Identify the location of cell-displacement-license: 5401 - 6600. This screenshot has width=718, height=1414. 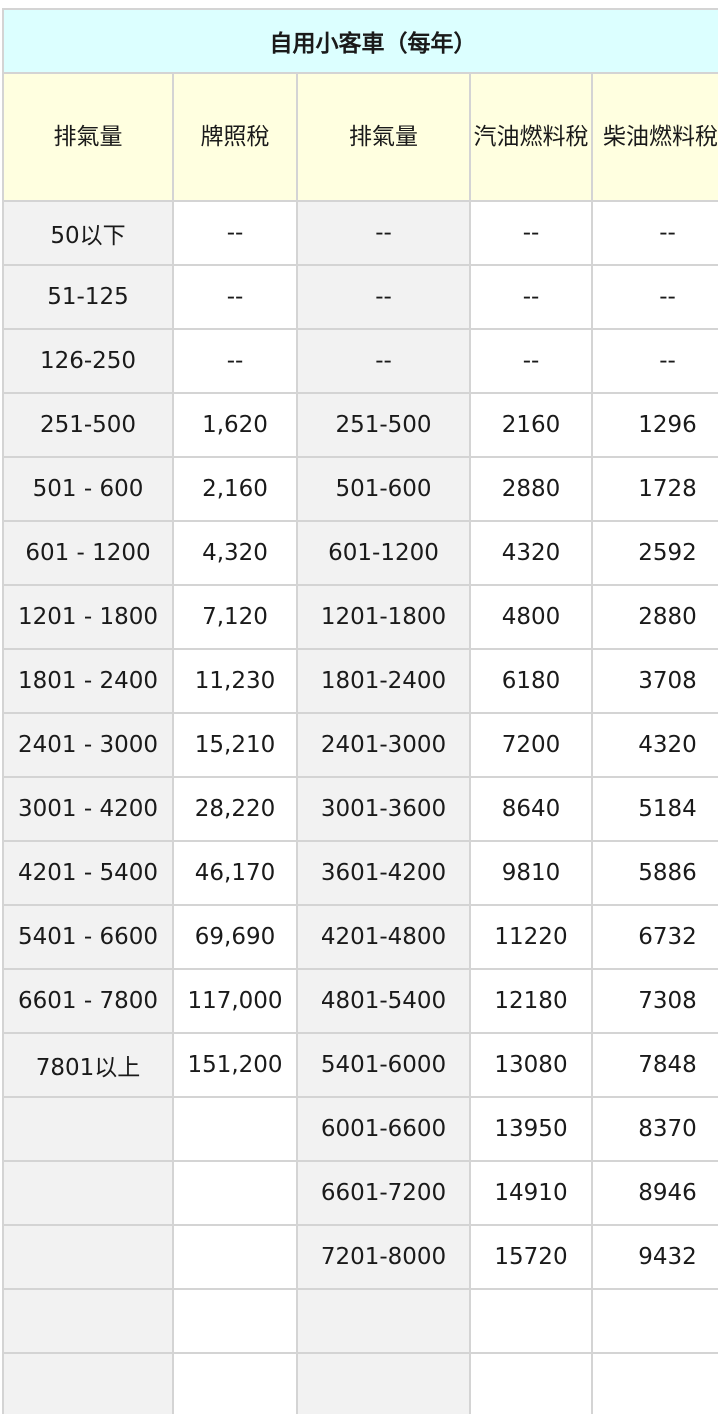
(88, 937).